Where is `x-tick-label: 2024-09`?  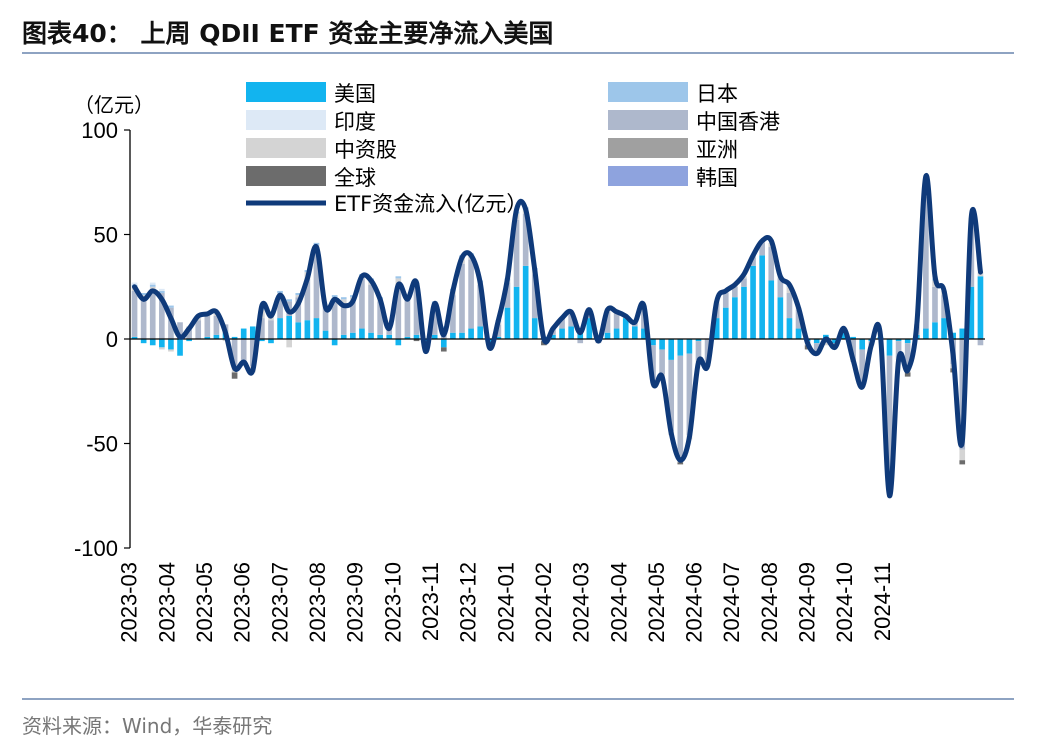
x-tick-label: 2024-09 is located at coordinates (807, 602).